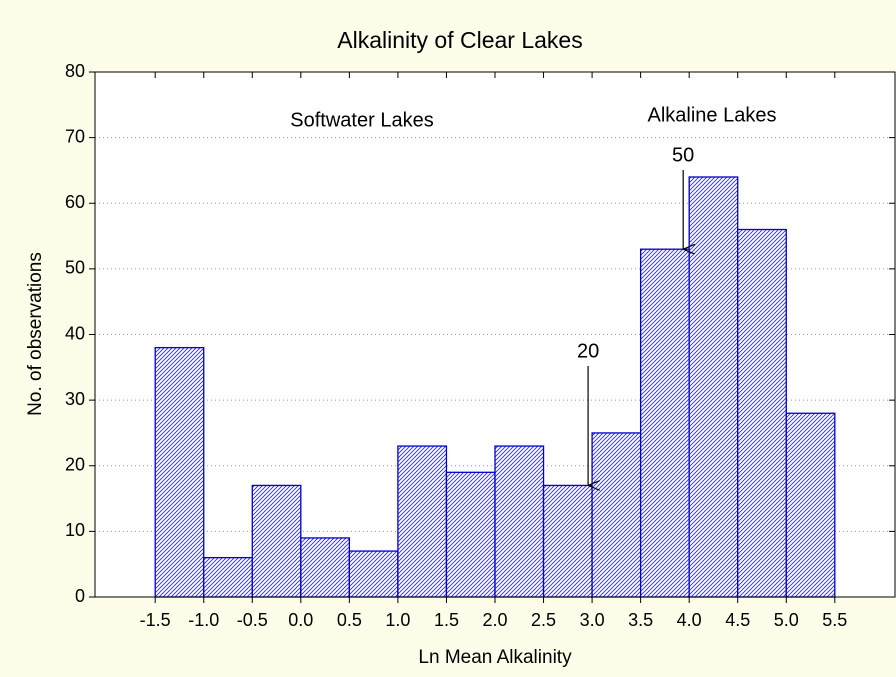  I want to click on annotation: 20, so click(588, 351).